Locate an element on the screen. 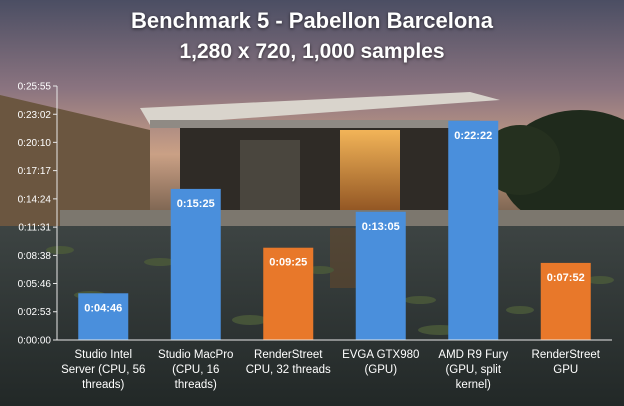  y-tick-label: 0:08:38 is located at coordinates (35, 256).